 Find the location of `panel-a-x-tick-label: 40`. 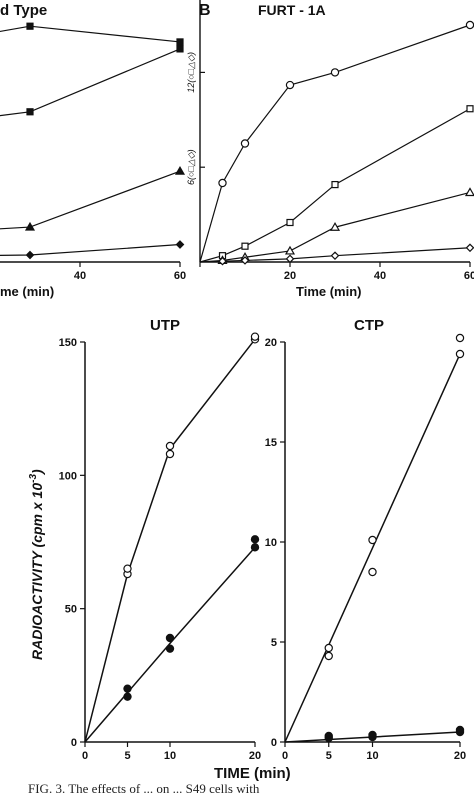

panel-a-x-tick-label: 40 is located at coordinates (80, 276).